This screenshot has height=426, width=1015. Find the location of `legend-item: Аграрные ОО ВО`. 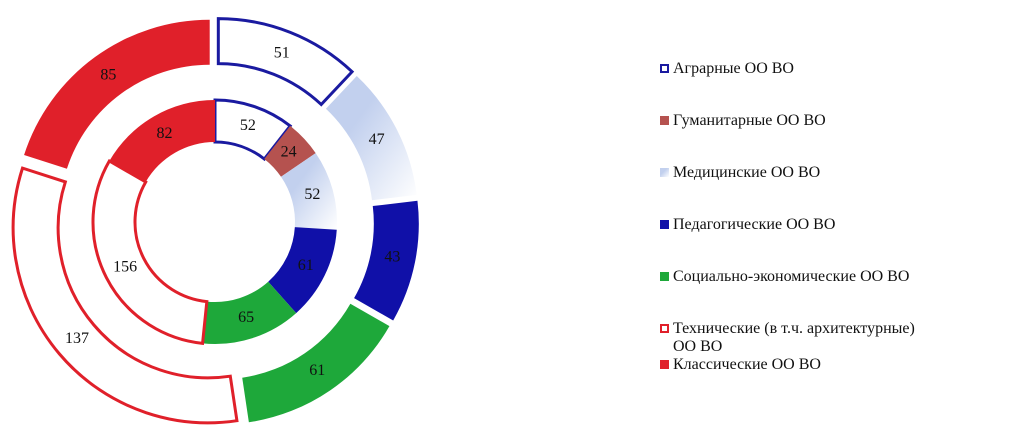

legend-item: Аграрные ОО ВО is located at coordinates (835, 86).